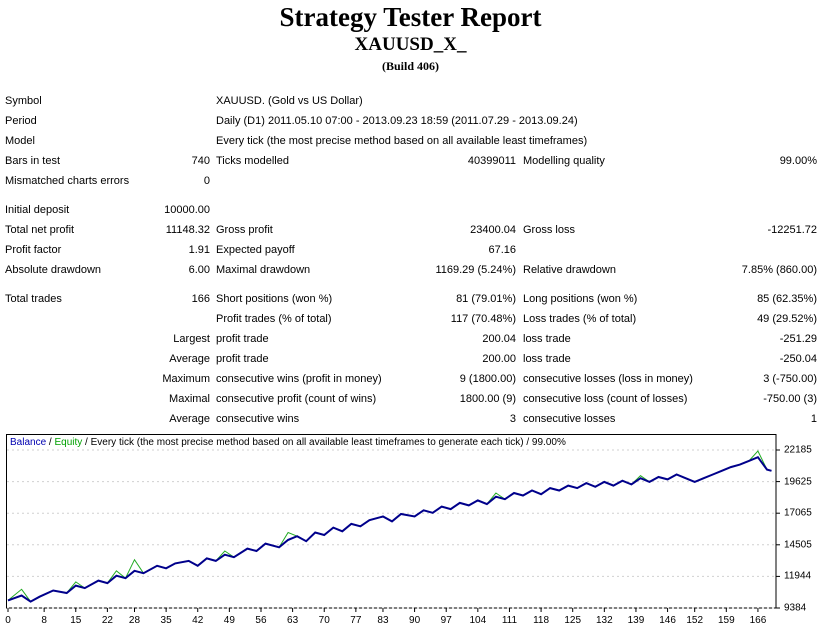 The width and height of the screenshot is (821, 634). What do you see at coordinates (475, 270) in the screenshot?
I see `max-drawdown-value: 1169.29 (5.24%)` at bounding box center [475, 270].